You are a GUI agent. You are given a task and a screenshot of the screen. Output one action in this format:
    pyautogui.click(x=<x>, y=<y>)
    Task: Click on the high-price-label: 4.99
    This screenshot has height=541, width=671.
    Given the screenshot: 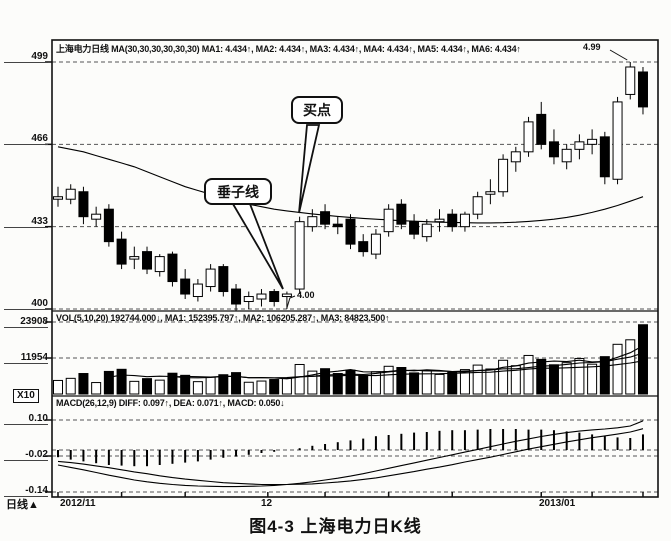 What is the action you would take?
    pyautogui.click(x=592, y=47)
    